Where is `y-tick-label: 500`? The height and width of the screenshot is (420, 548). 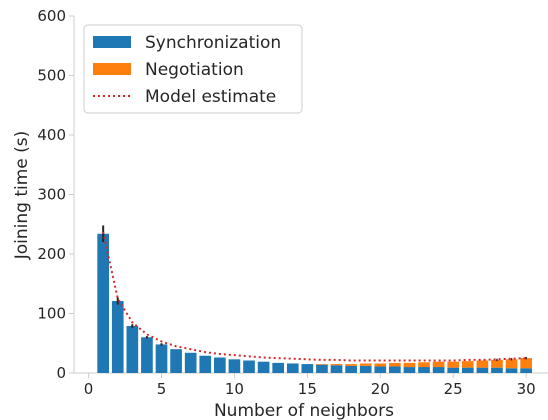 y-tick-label: 500 is located at coordinates (51, 76).